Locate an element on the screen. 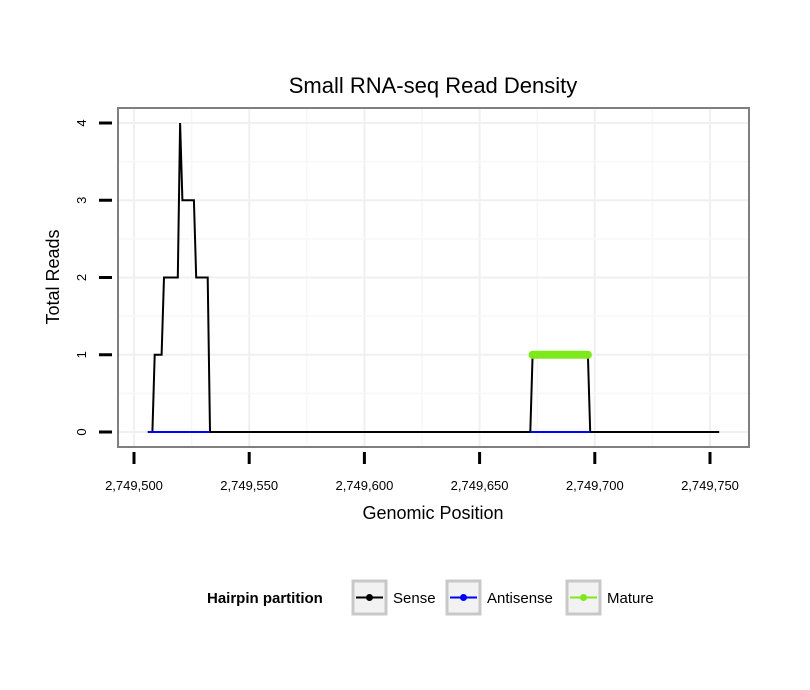 Image resolution: width=810 pixels, height=690 pixels. y-axis: 0 1 2 3 4 is located at coordinates (93, 277).